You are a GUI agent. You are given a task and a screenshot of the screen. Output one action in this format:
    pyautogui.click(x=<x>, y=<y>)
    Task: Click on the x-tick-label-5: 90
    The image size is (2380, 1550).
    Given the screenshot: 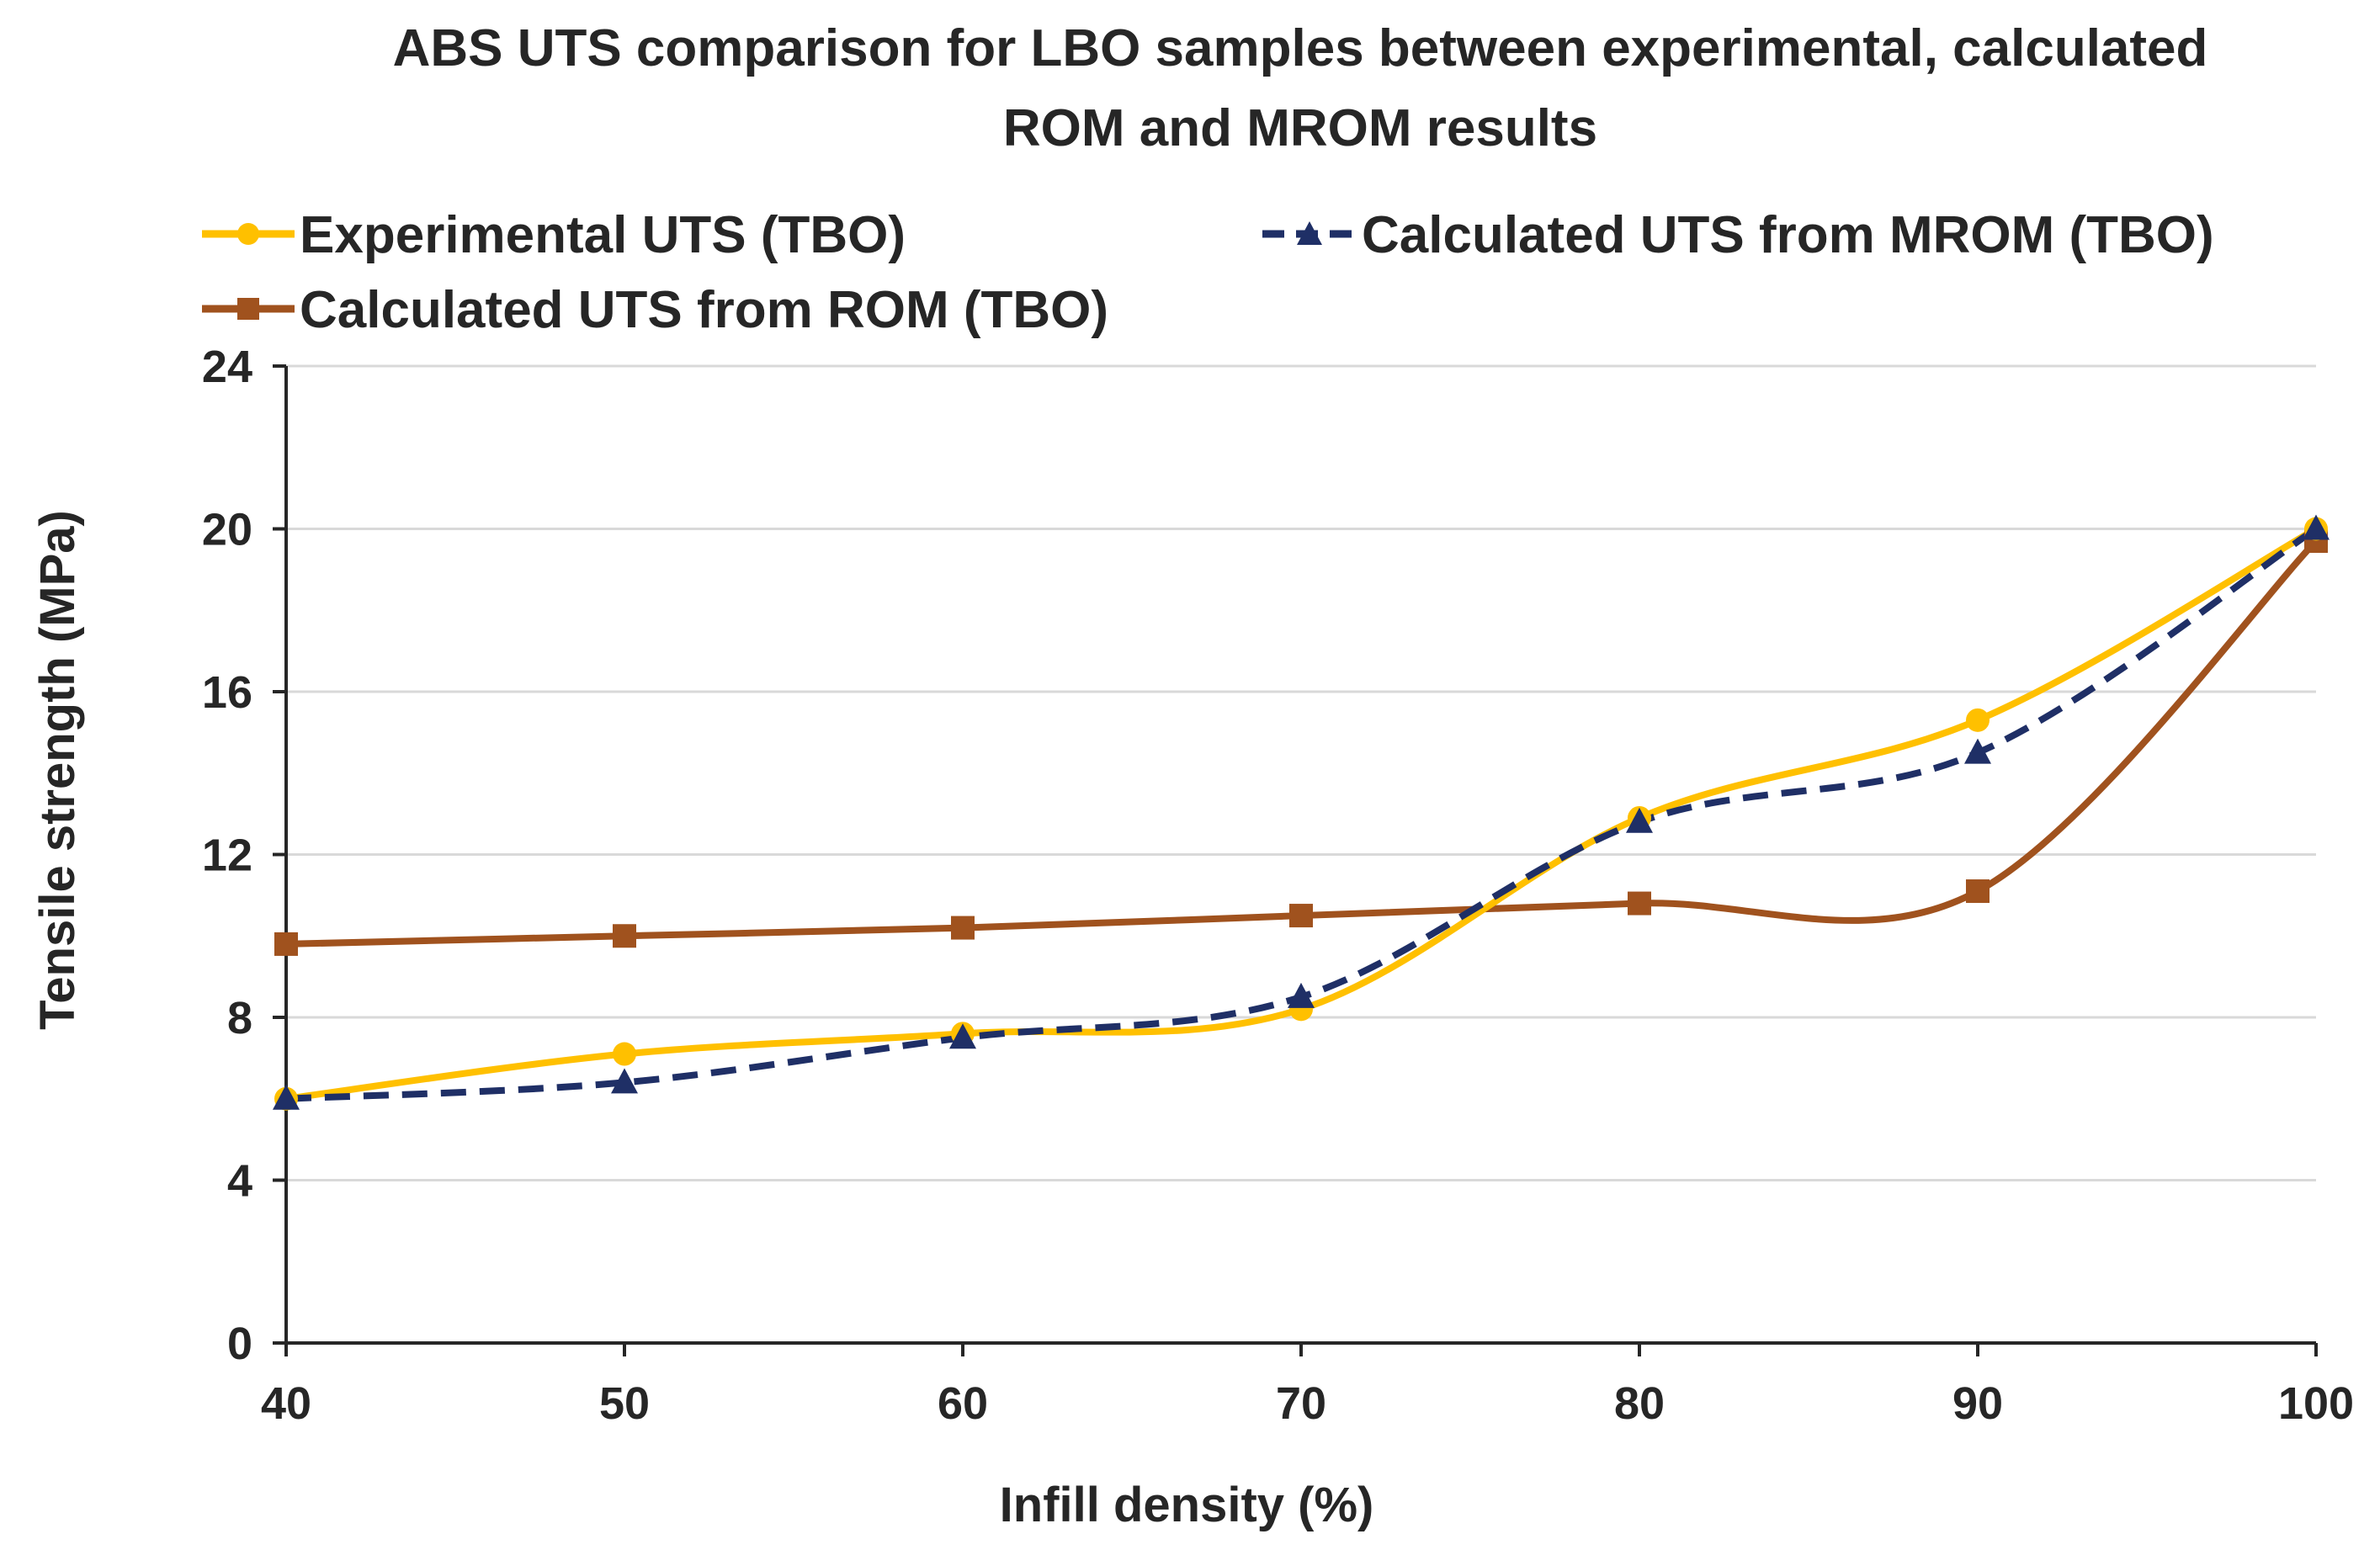 What is the action you would take?
    pyautogui.click(x=1977, y=1404)
    